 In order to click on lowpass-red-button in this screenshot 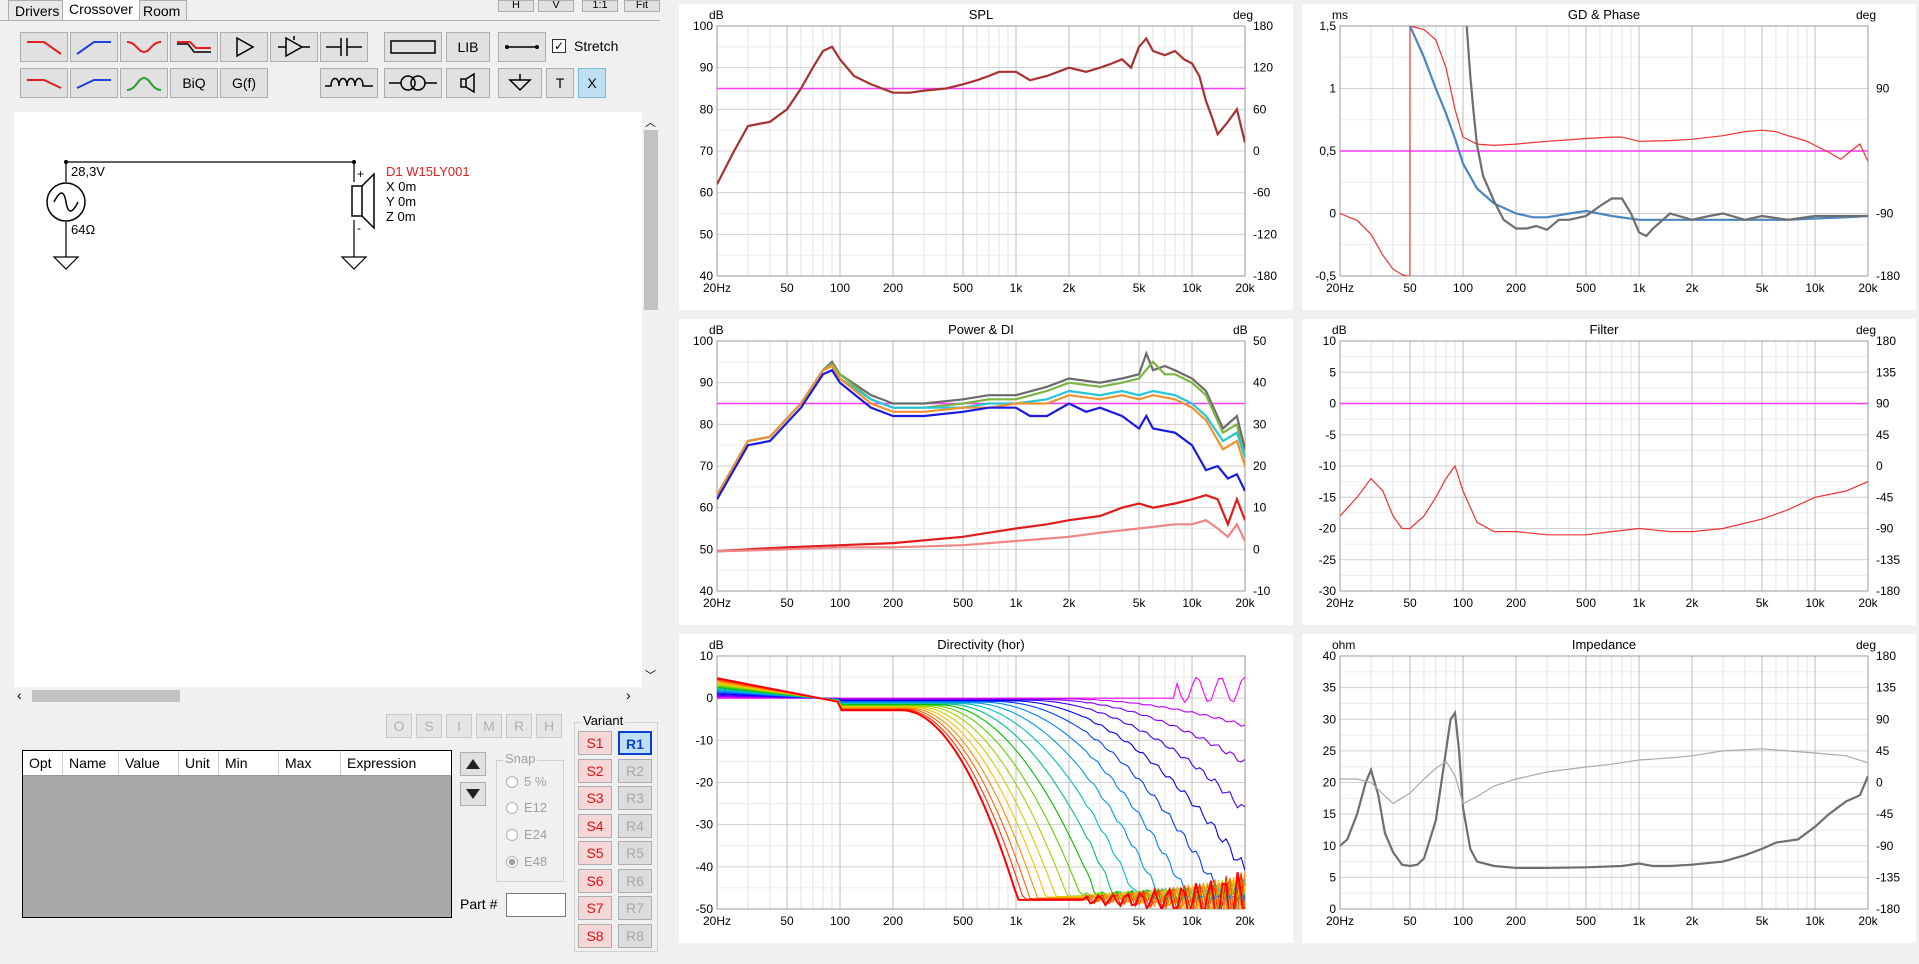, I will do `click(44, 47)`.